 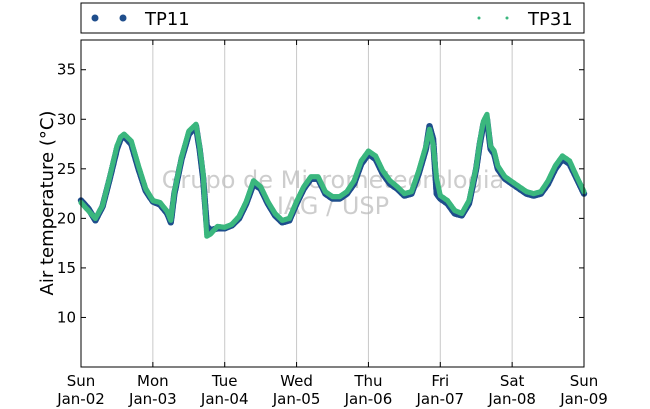 I want to click on y-axis-label: Air temperature (°C), so click(x=47, y=203).